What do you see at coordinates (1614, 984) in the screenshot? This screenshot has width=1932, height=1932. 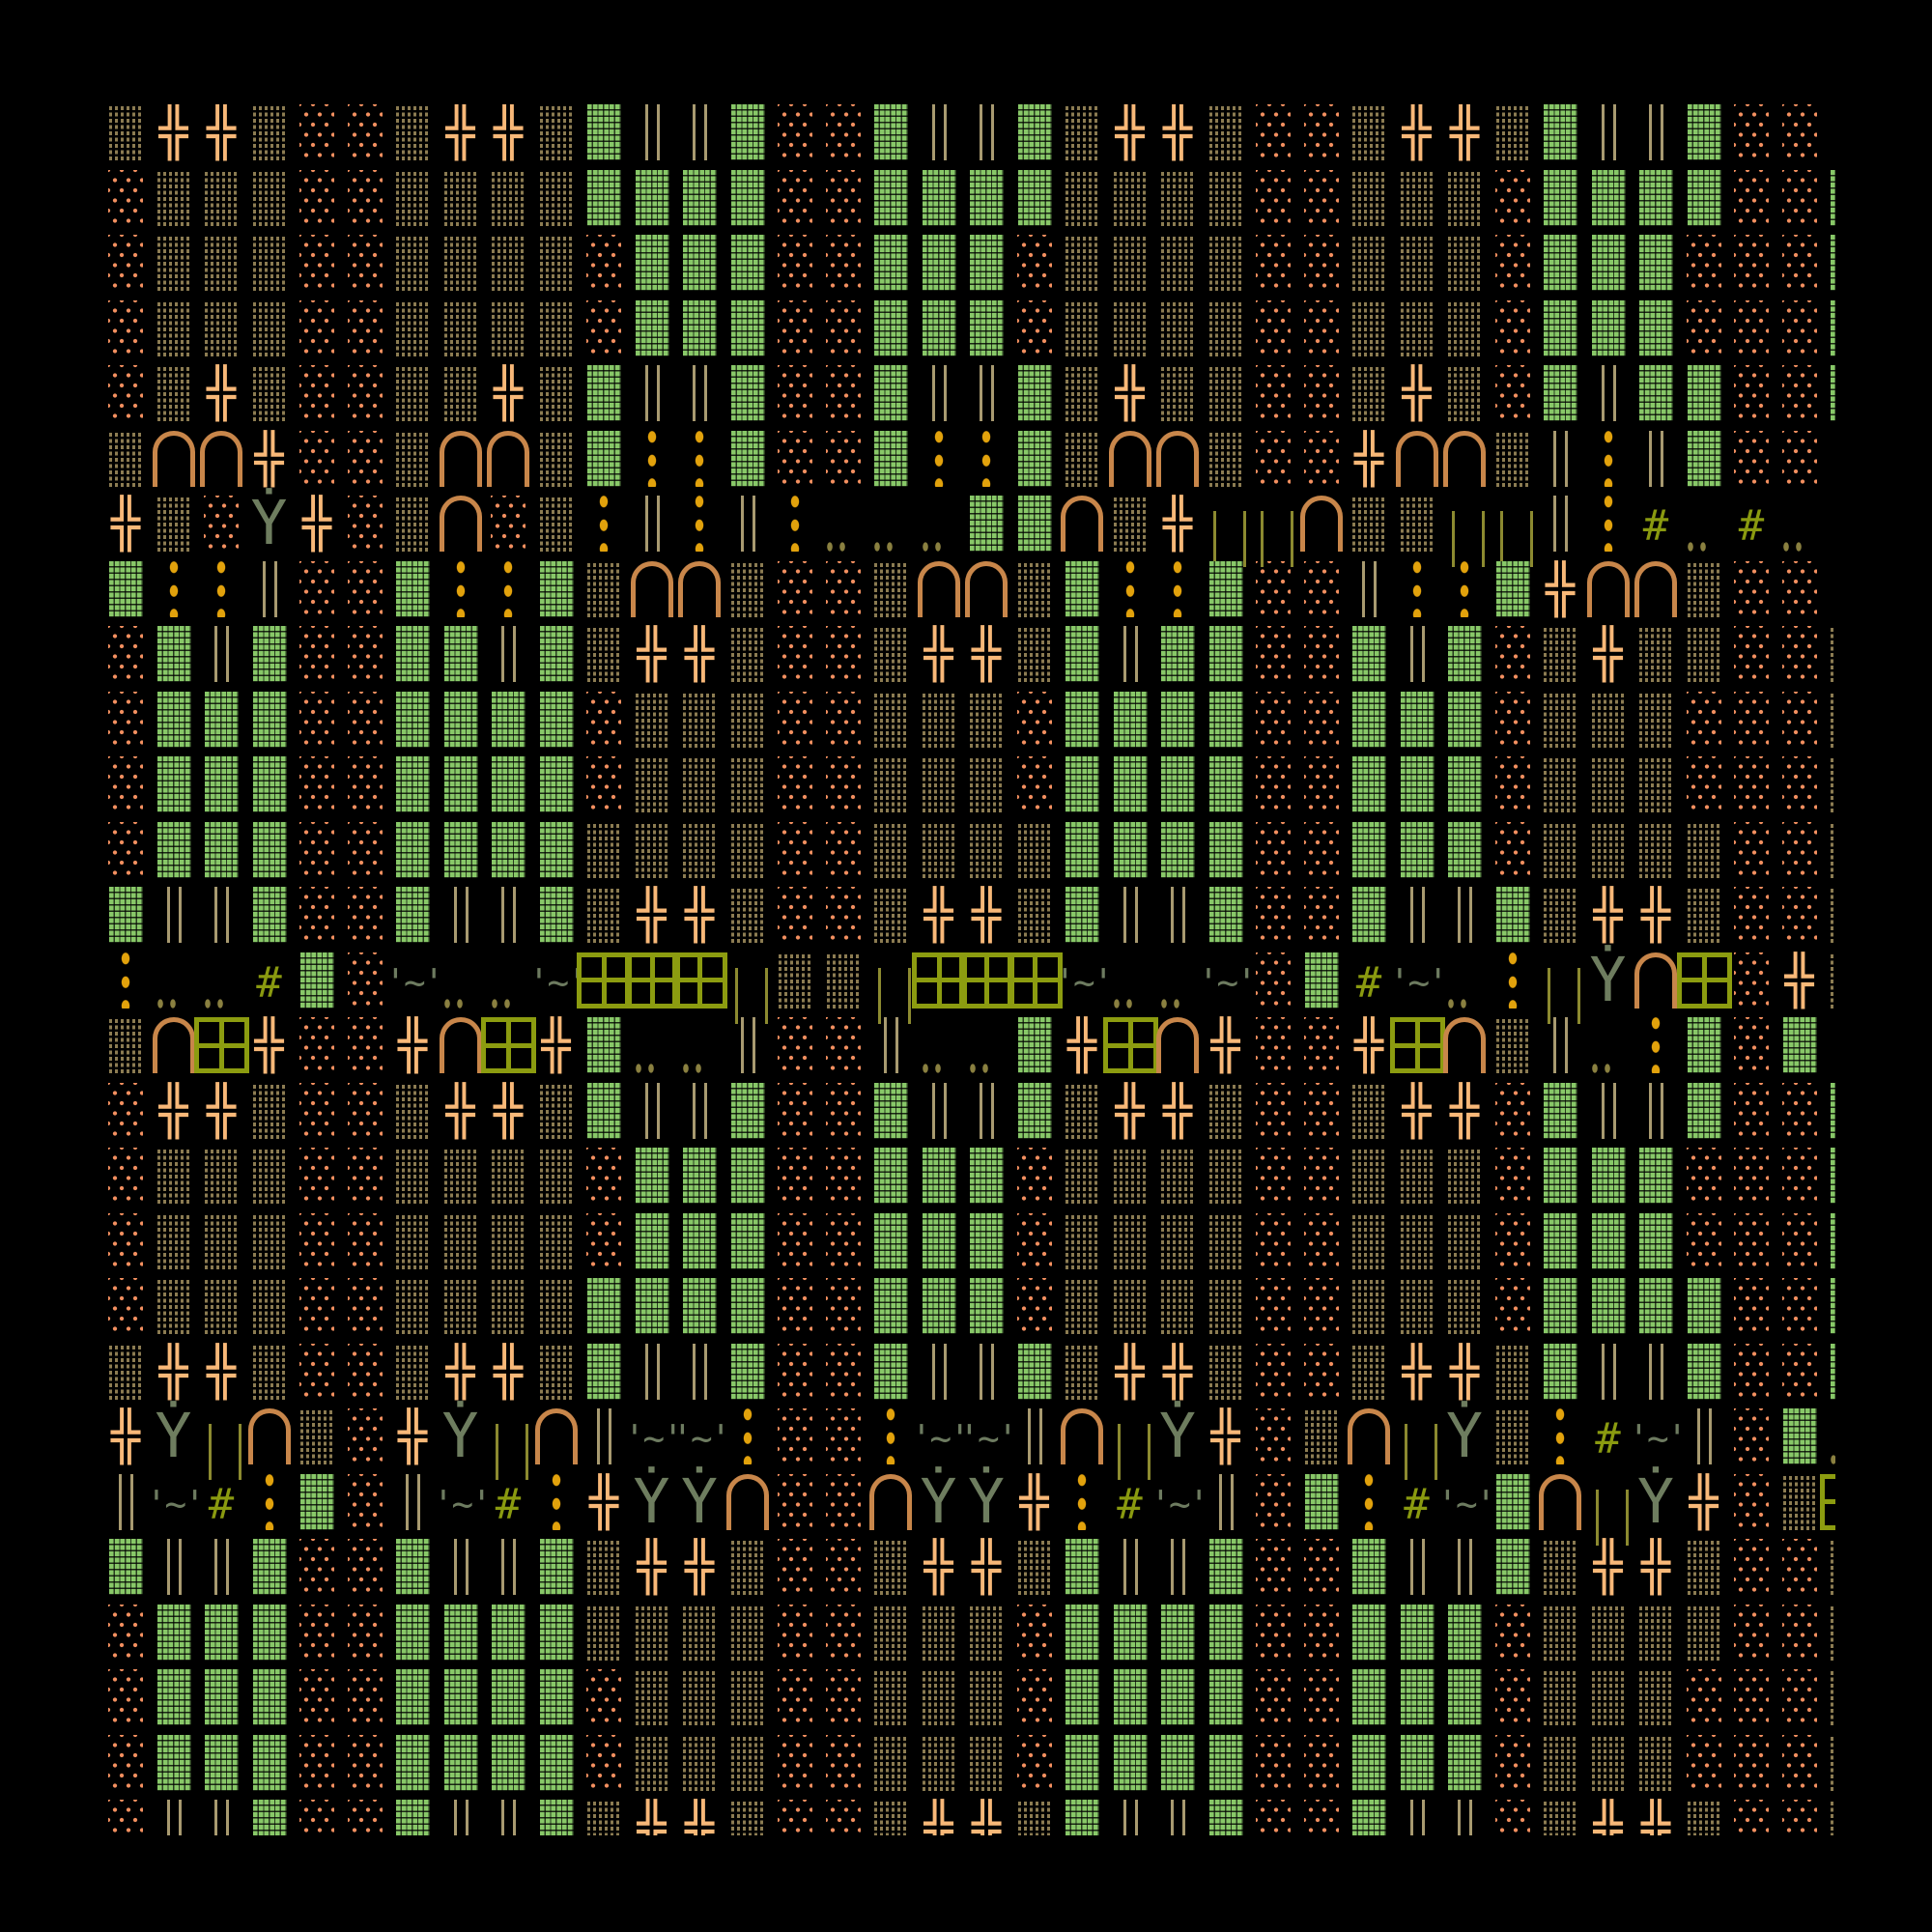 I see `tile-tree: Ẏ` at bounding box center [1614, 984].